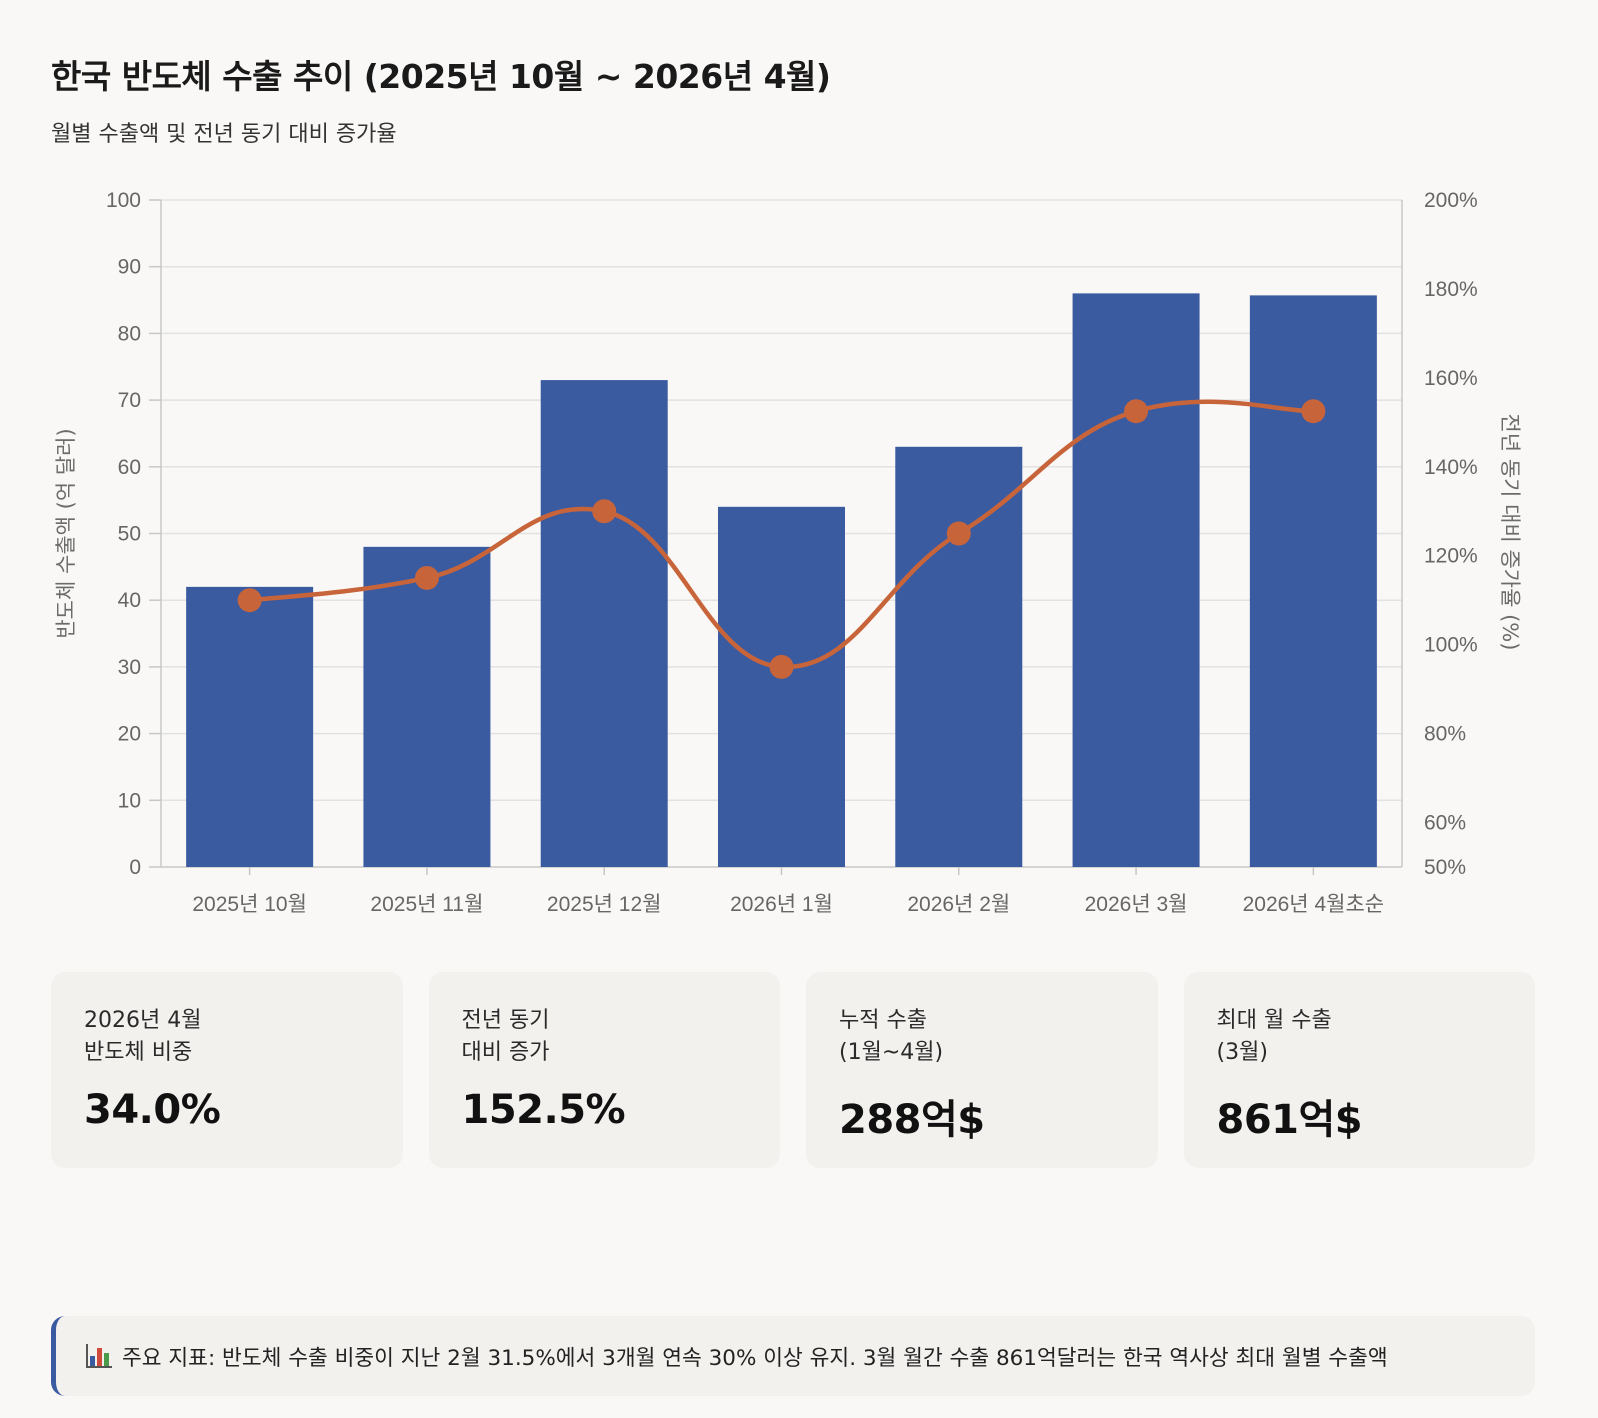 The width and height of the screenshot is (1598, 1418). I want to click on stat-card-value: 152.5%, so click(543, 1110).